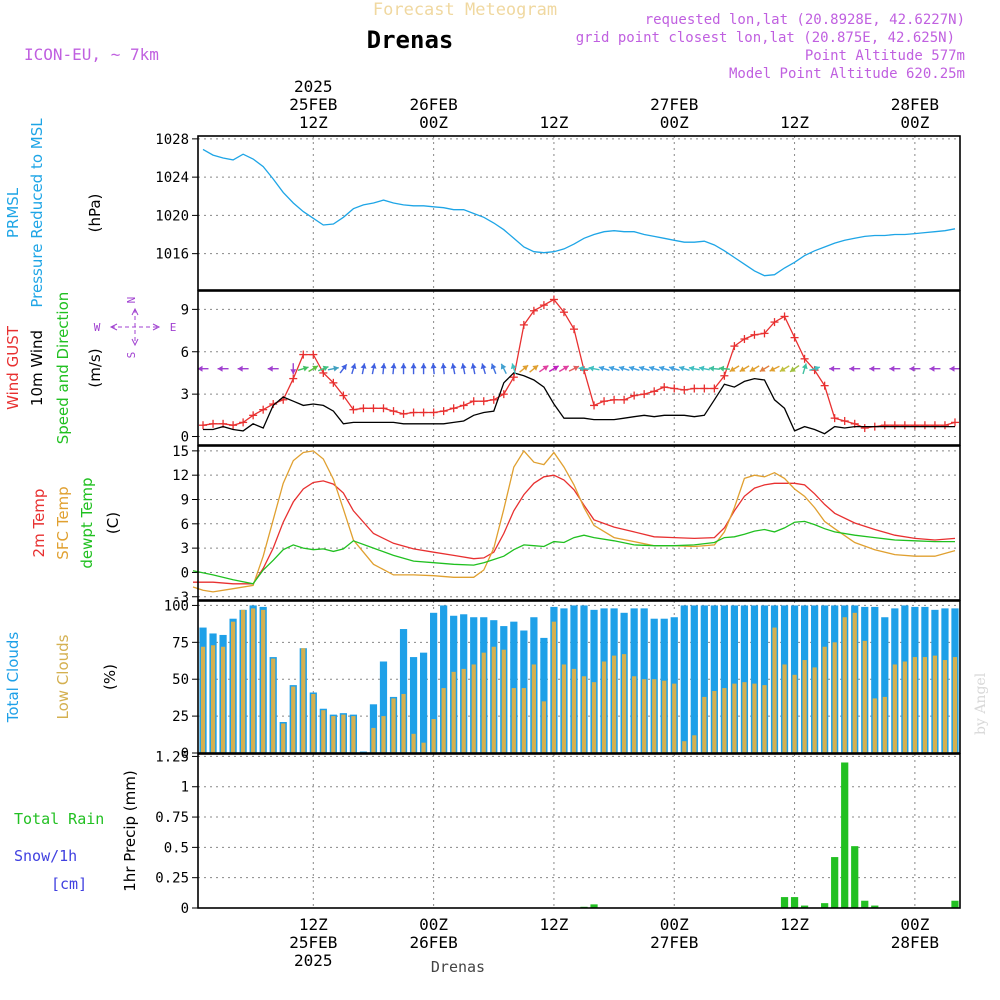 The width and height of the screenshot is (1000, 1000). What do you see at coordinates (63, 522) in the screenshot?
I see `panel-label: SFC Temp` at bounding box center [63, 522].